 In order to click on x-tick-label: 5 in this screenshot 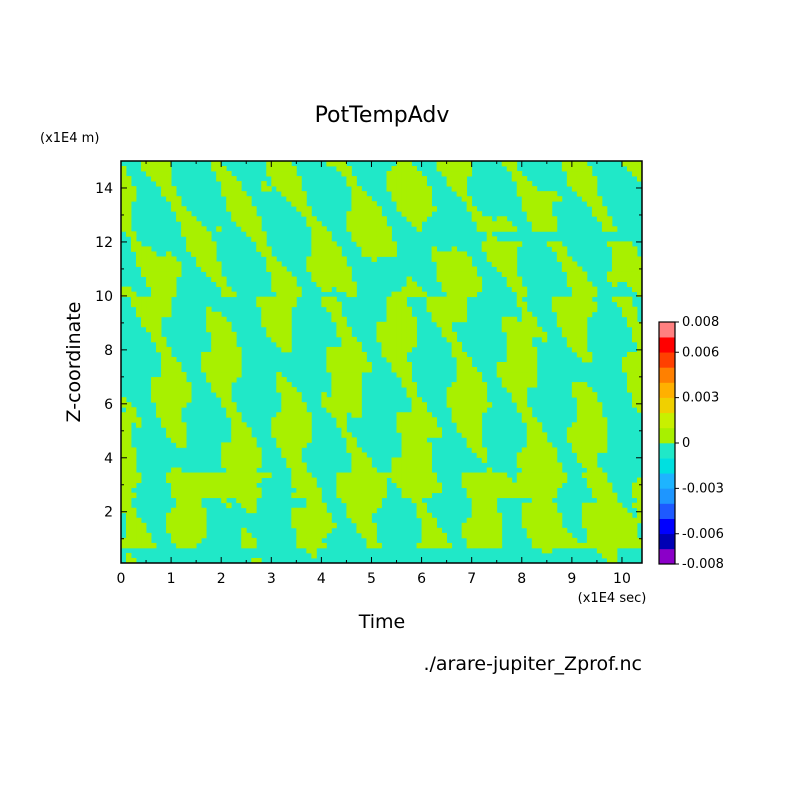, I will do `click(371, 579)`.